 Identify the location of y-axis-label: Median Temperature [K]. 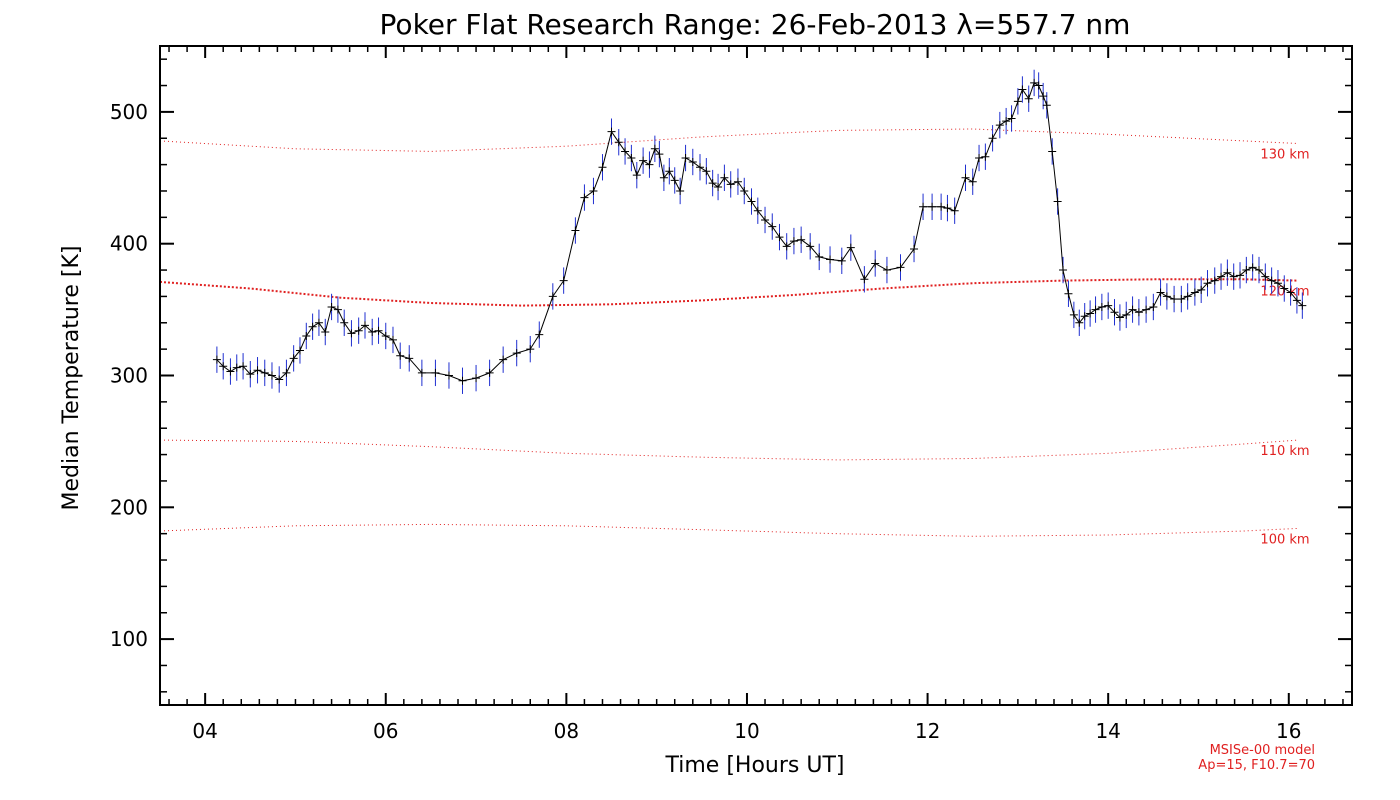
(71, 378).